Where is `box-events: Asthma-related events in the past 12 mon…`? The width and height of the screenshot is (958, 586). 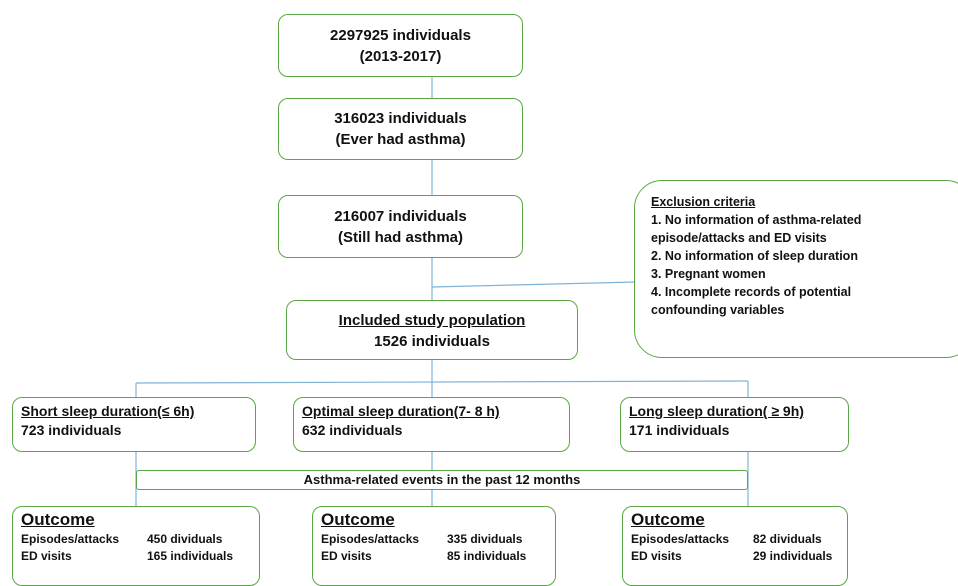 box-events: Asthma-related events in the past 12 mon… is located at coordinates (442, 480).